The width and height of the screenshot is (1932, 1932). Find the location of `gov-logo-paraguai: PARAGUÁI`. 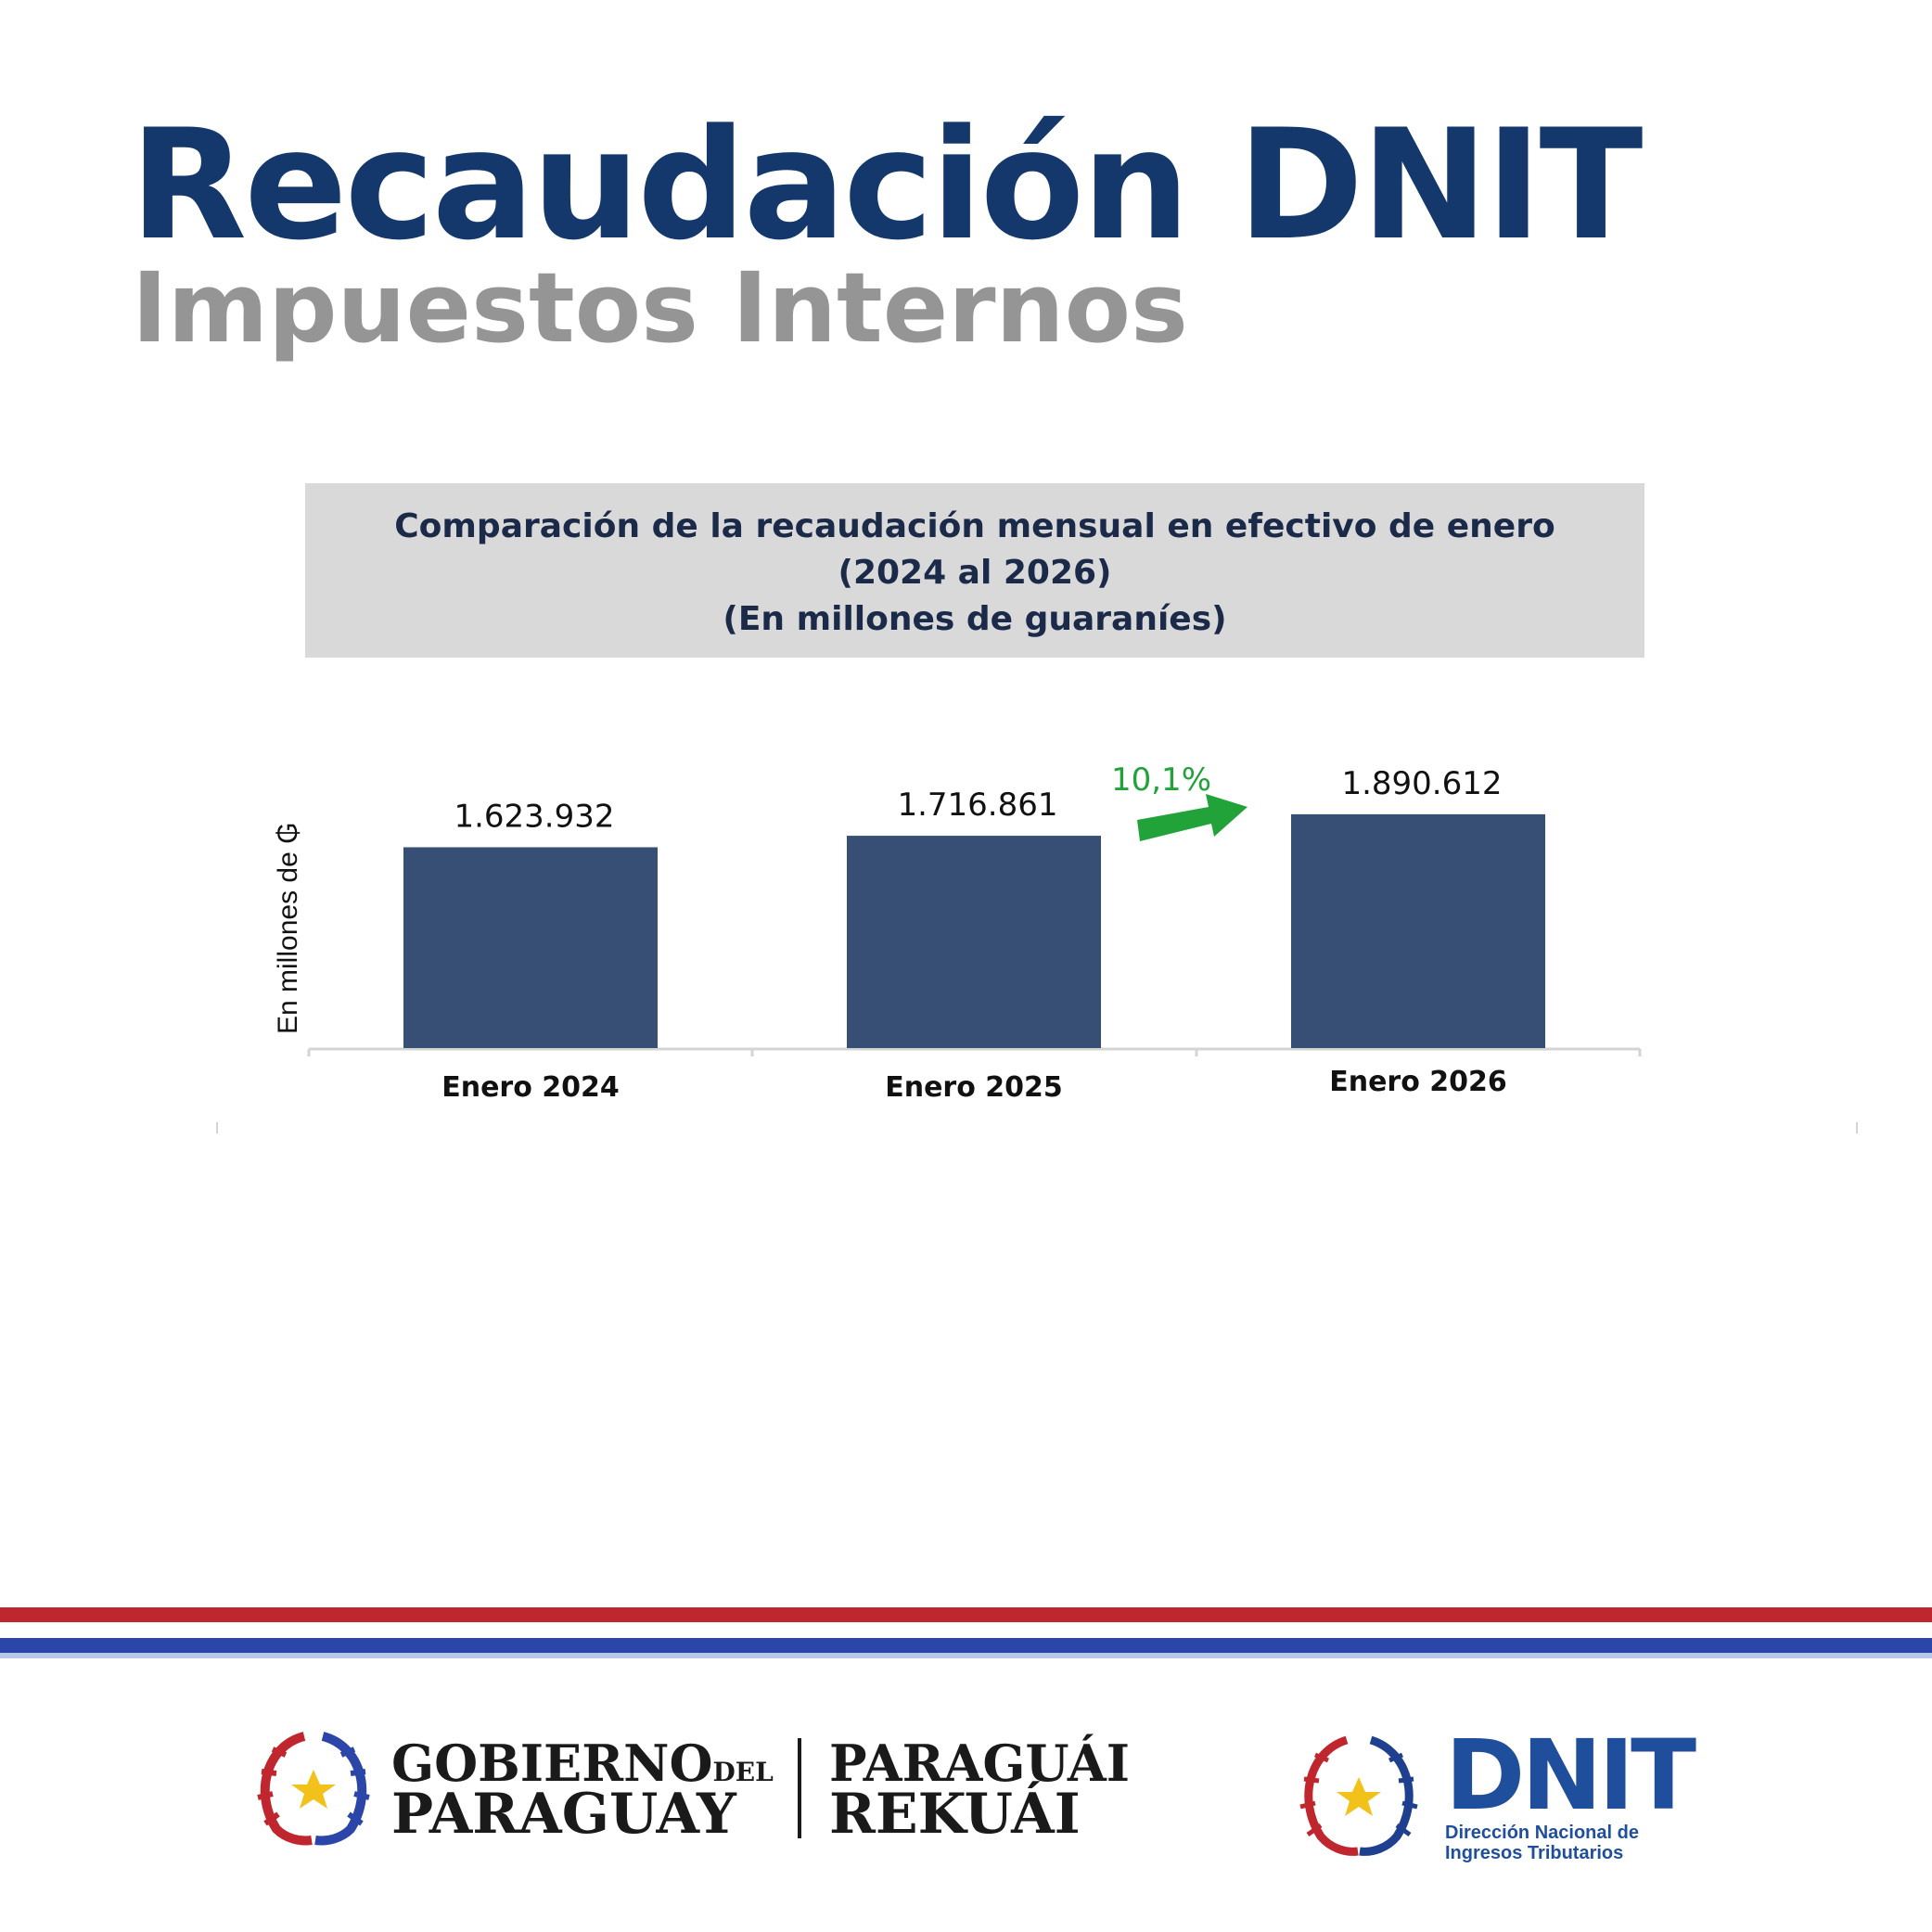

gov-logo-paraguai: PARAGUÁI is located at coordinates (980, 1763).